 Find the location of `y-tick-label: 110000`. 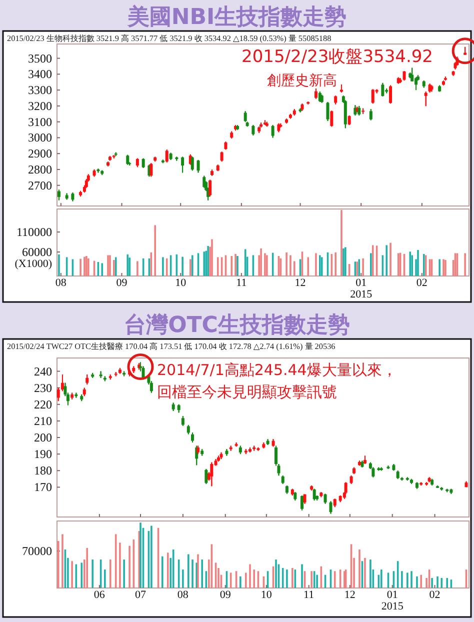

y-tick-label: 110000 is located at coordinates (34, 232).